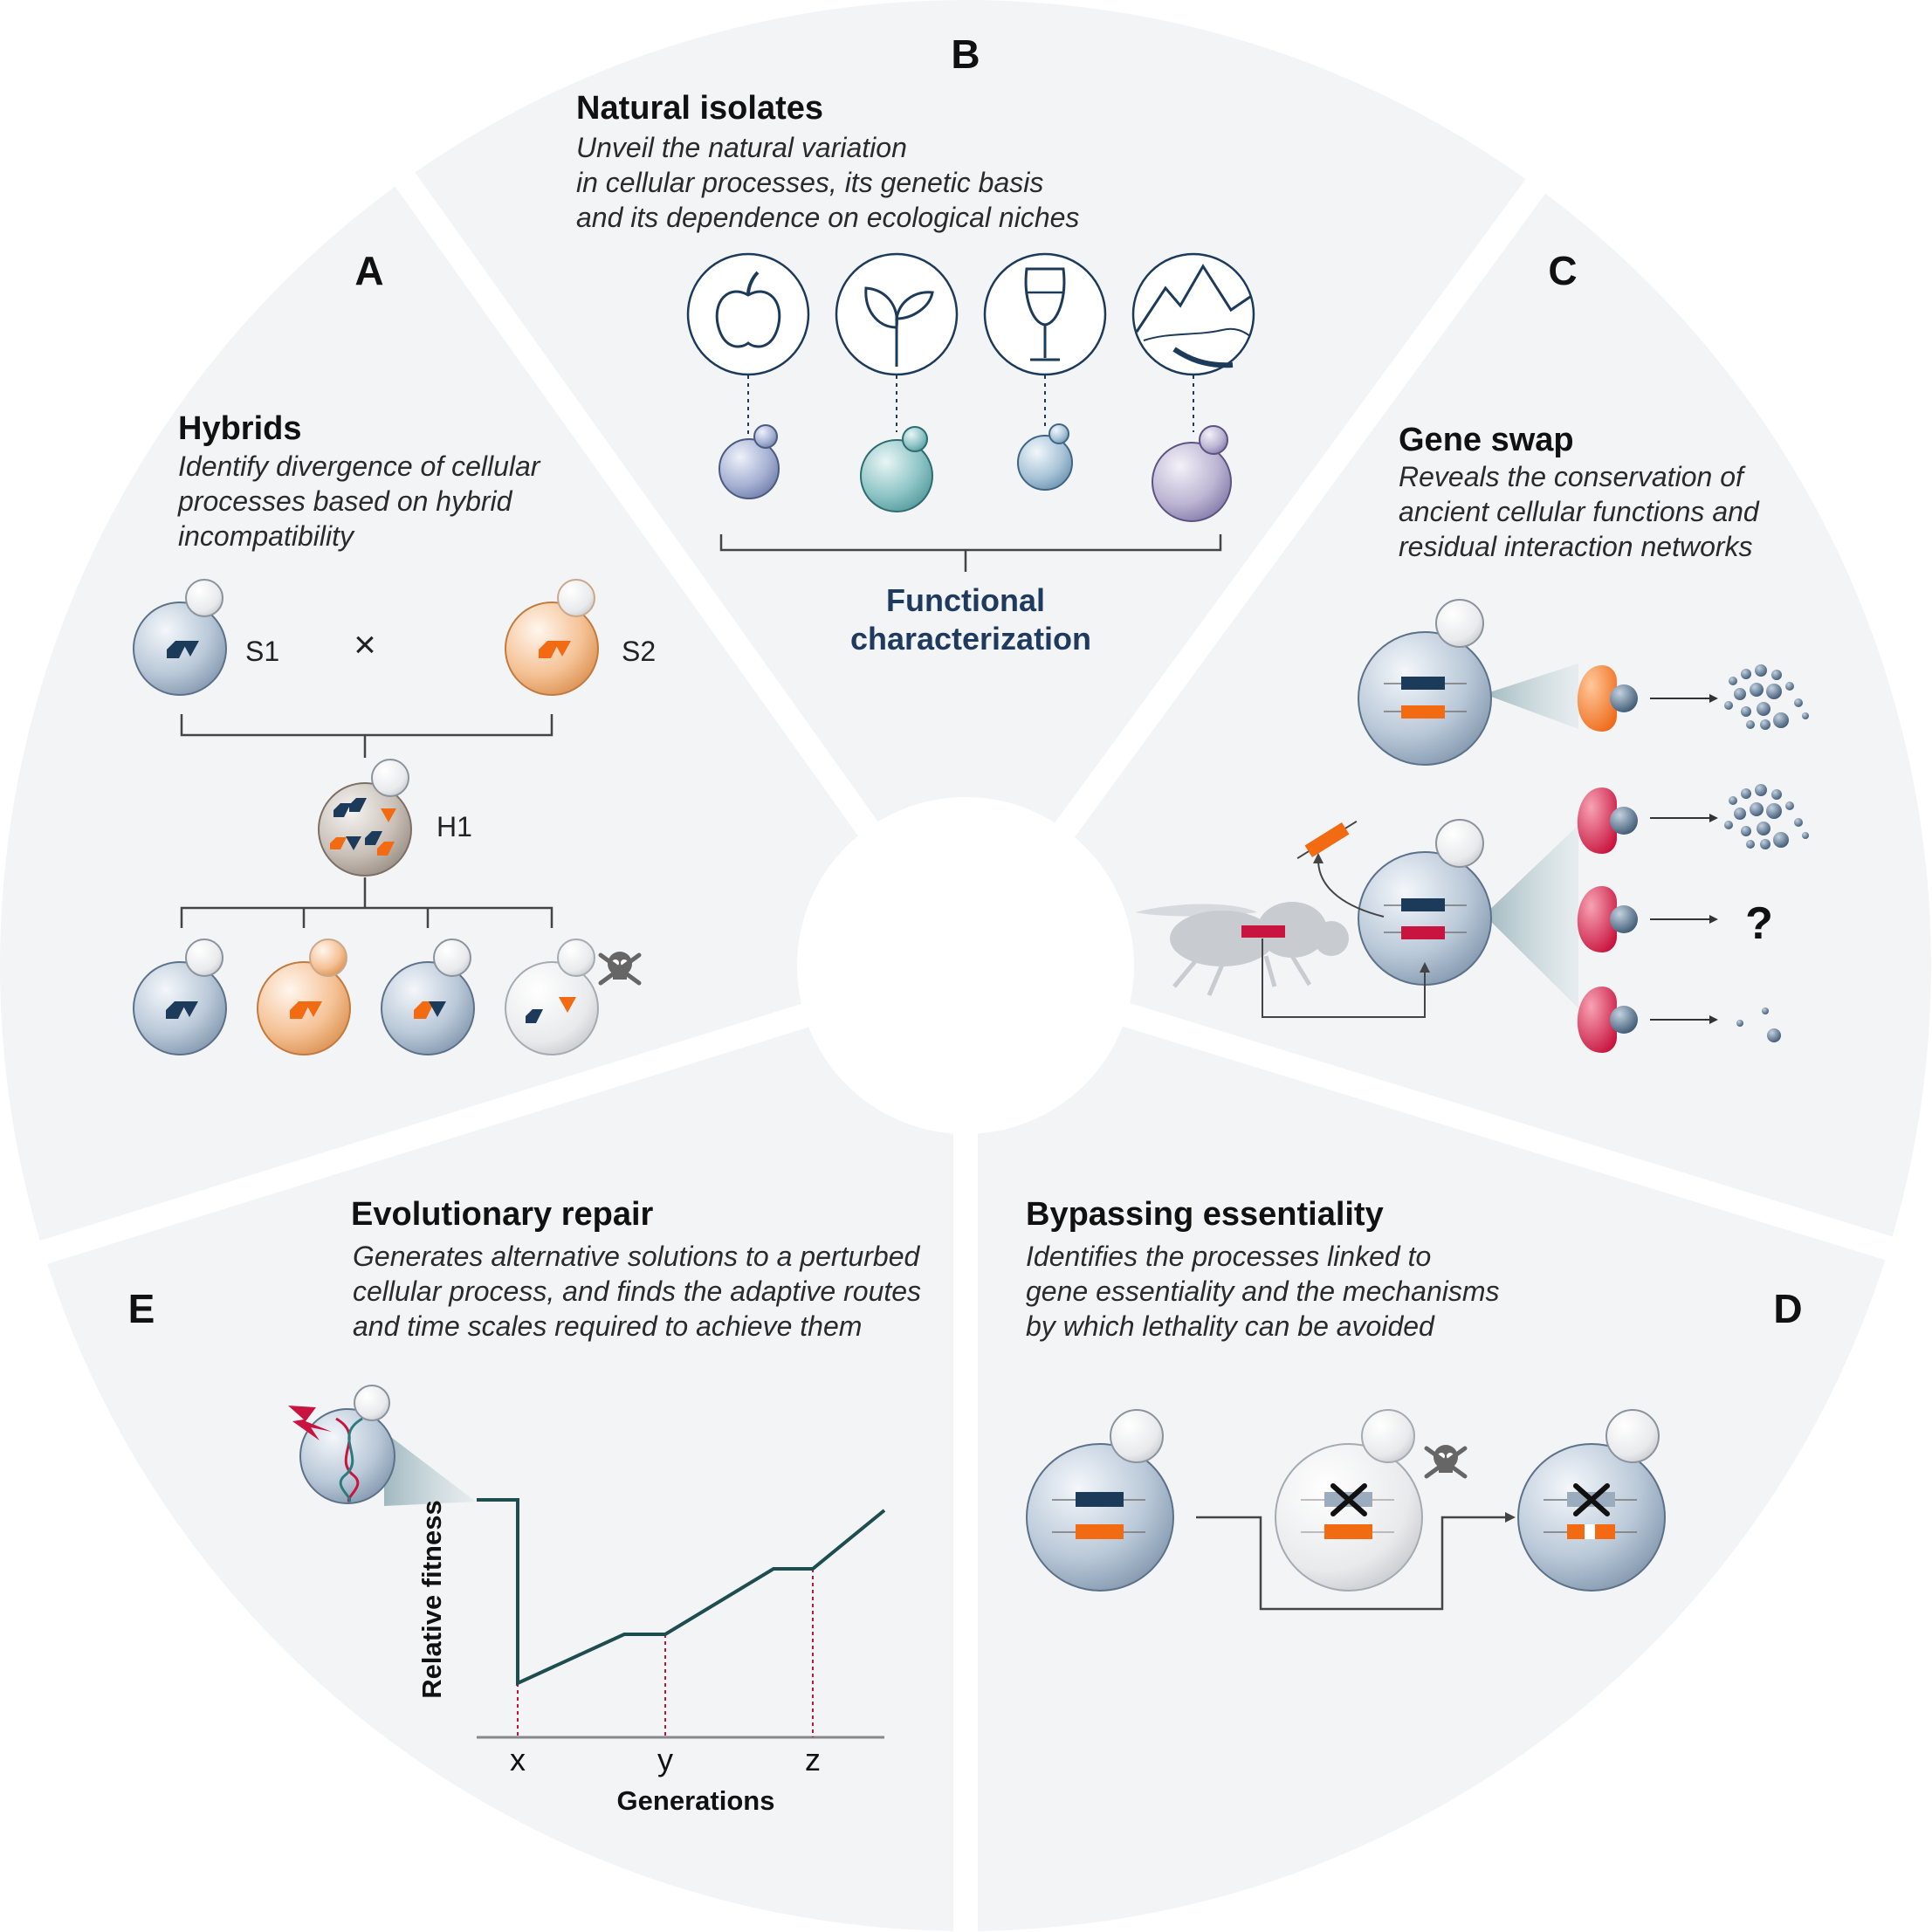 The image size is (1932, 1932). Describe the element at coordinates (1486, 440) in the screenshot. I see `panel-c-title: Gene swap` at that location.